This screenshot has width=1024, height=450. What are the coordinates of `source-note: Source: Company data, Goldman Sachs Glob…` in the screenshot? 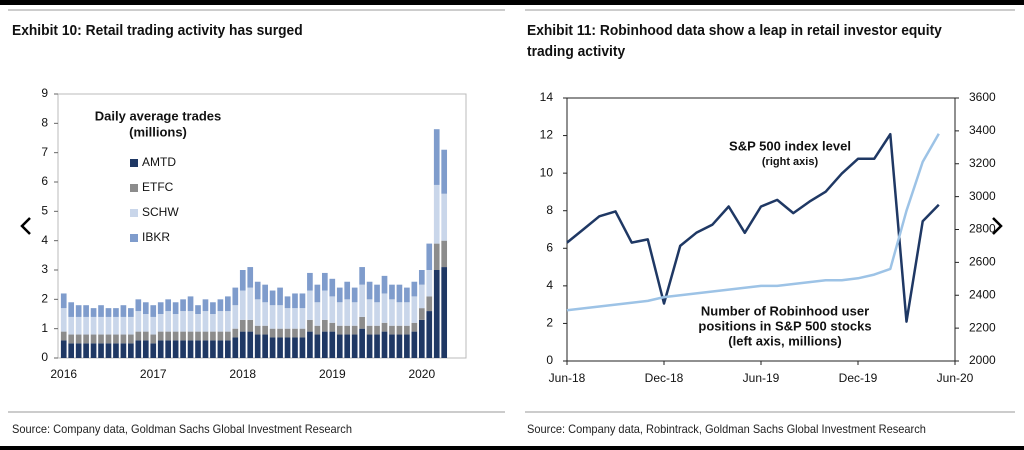 It's located at (182, 429).